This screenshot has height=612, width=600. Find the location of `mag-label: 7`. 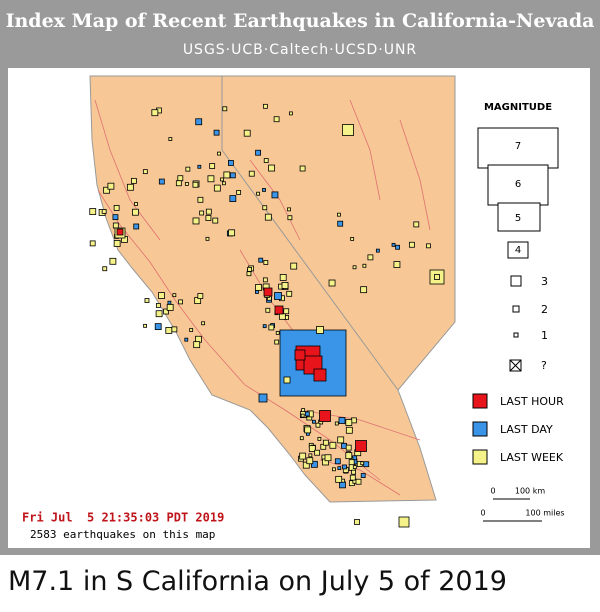

mag-label: 7 is located at coordinates (518, 146).